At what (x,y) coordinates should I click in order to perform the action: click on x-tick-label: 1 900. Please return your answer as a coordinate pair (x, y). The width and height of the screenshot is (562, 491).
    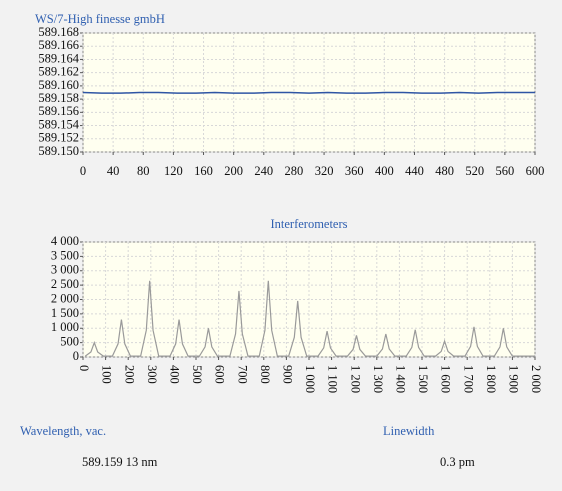
    Looking at the image, I should click on (514, 379).